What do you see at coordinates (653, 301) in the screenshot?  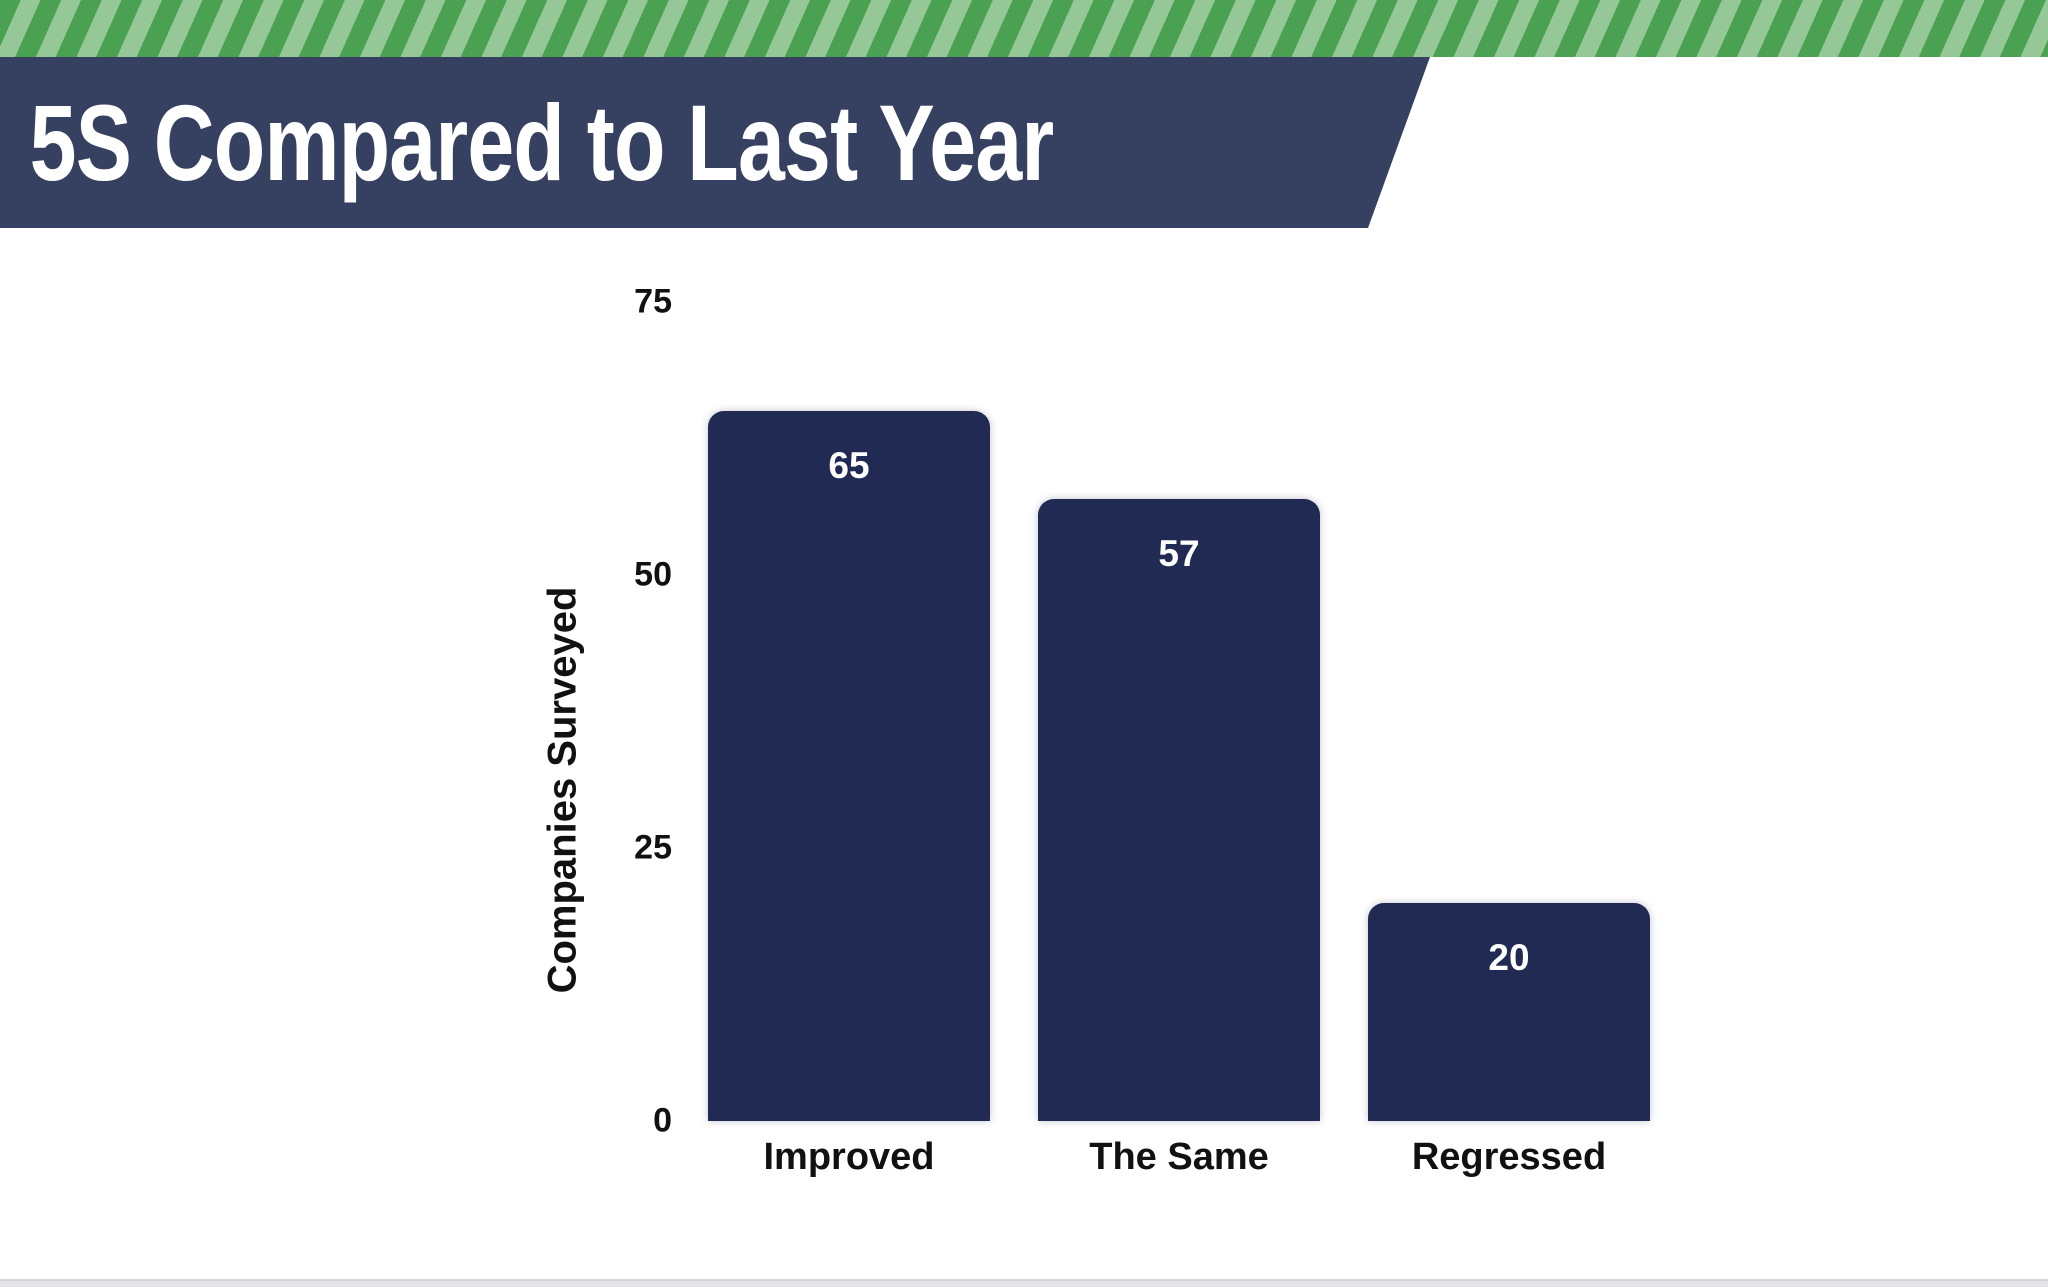 I see `y-tick-75: 75` at bounding box center [653, 301].